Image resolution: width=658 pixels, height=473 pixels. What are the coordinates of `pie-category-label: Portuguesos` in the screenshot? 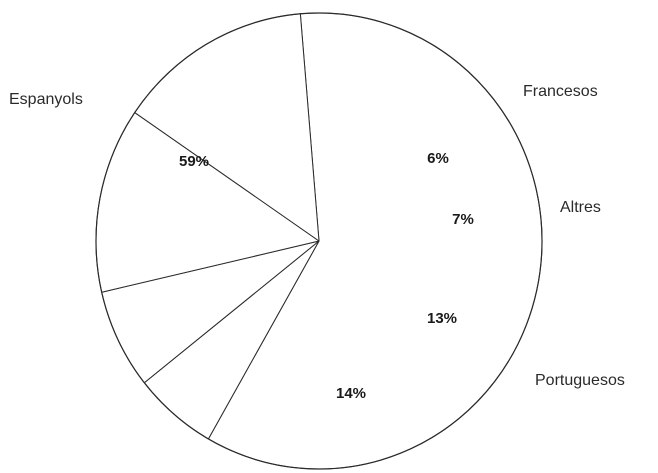 It's located at (580, 380).